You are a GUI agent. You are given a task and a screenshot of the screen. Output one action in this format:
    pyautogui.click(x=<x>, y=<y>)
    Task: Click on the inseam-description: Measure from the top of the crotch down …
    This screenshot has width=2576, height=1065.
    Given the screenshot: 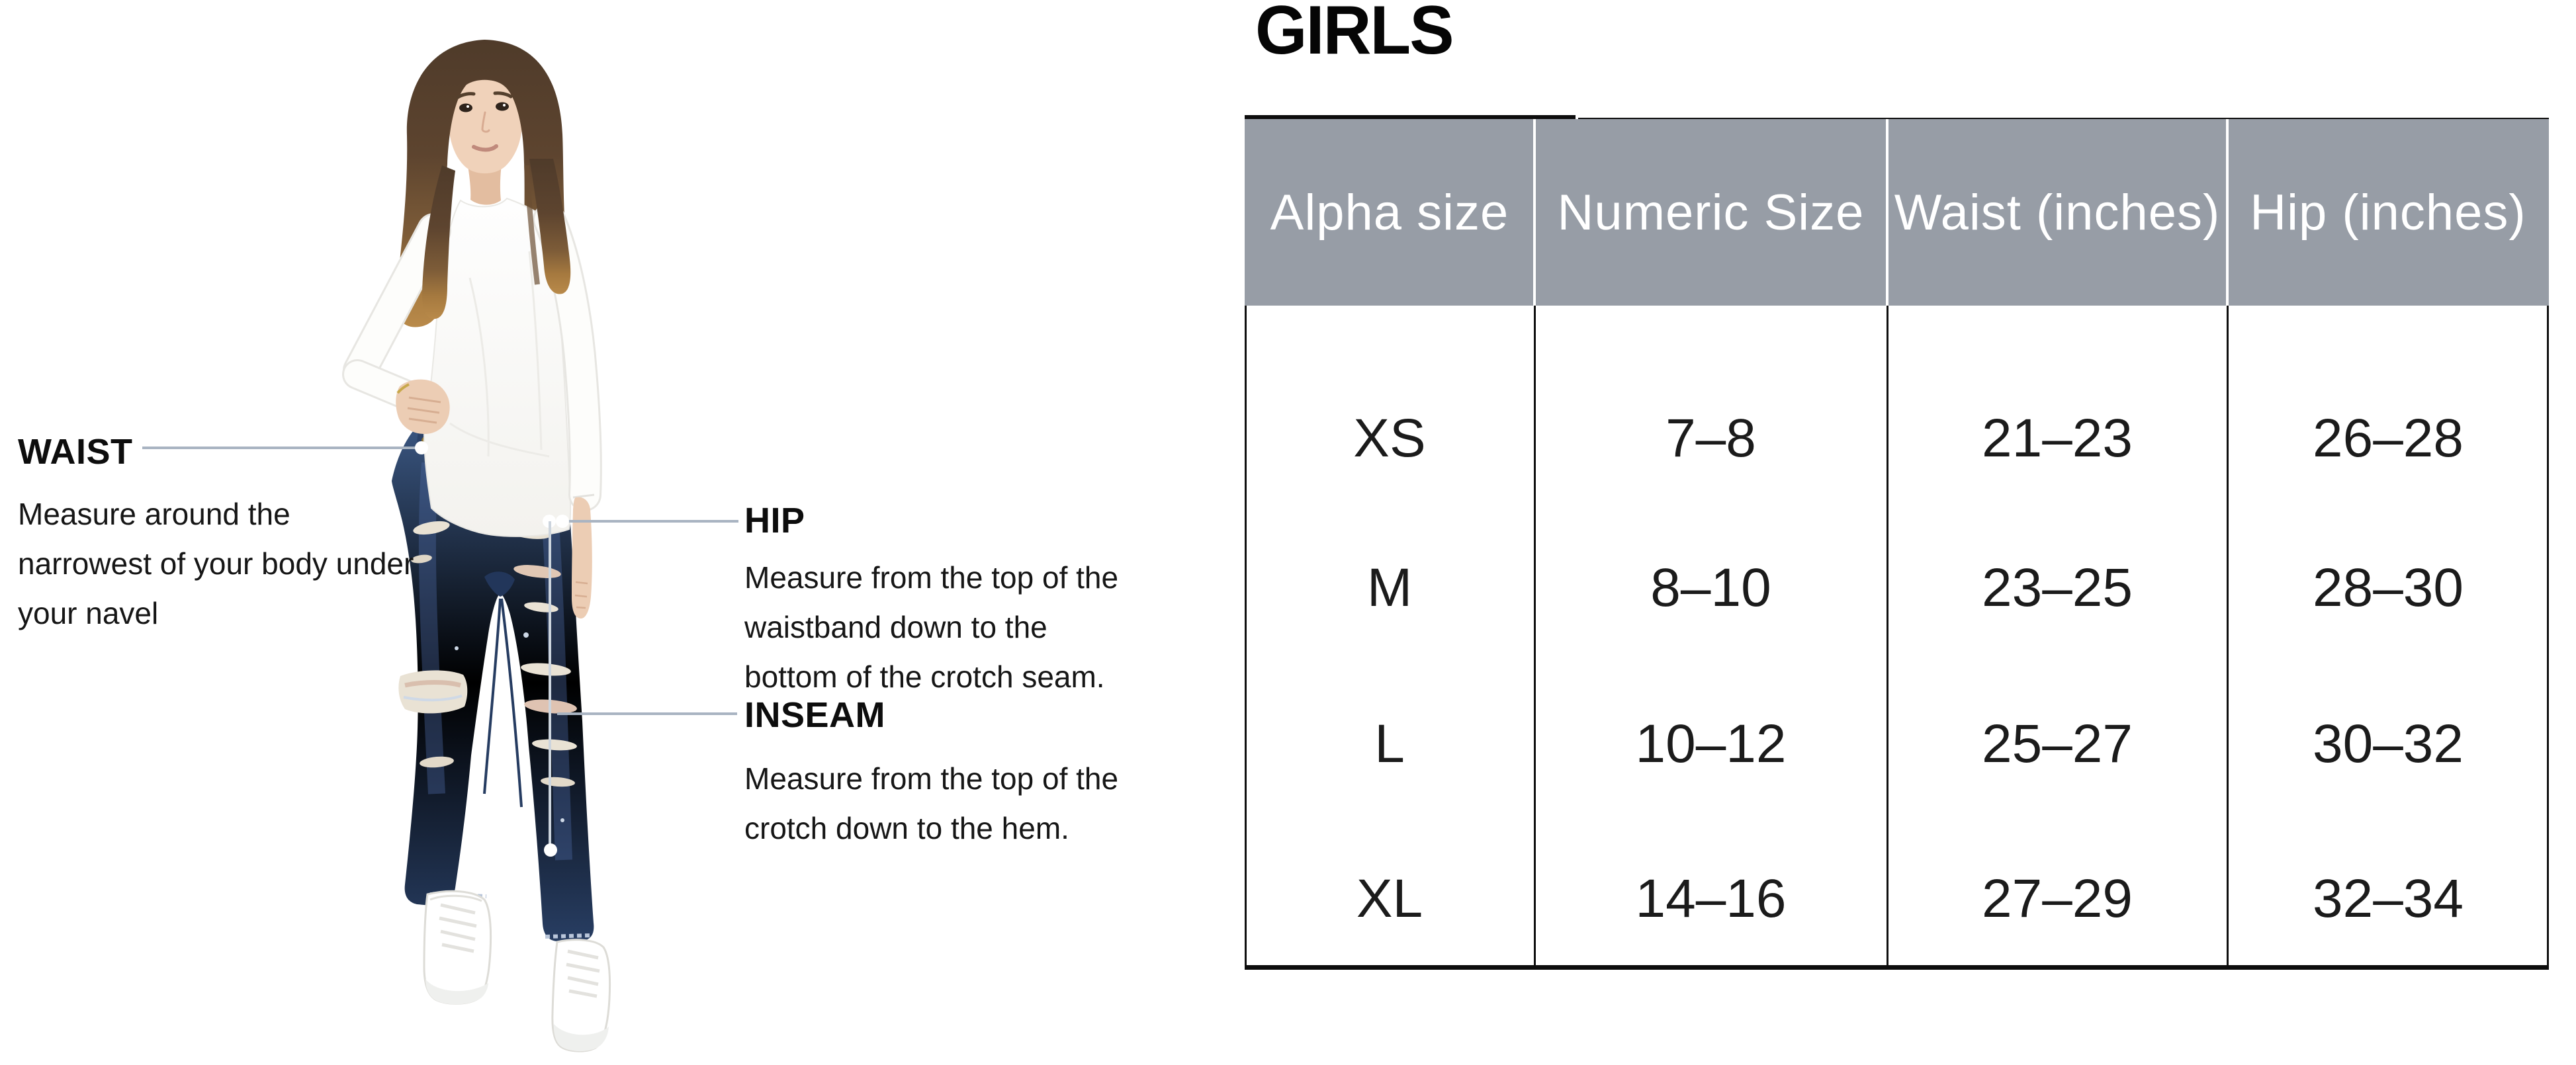 What is the action you would take?
    pyautogui.click(x=931, y=803)
    